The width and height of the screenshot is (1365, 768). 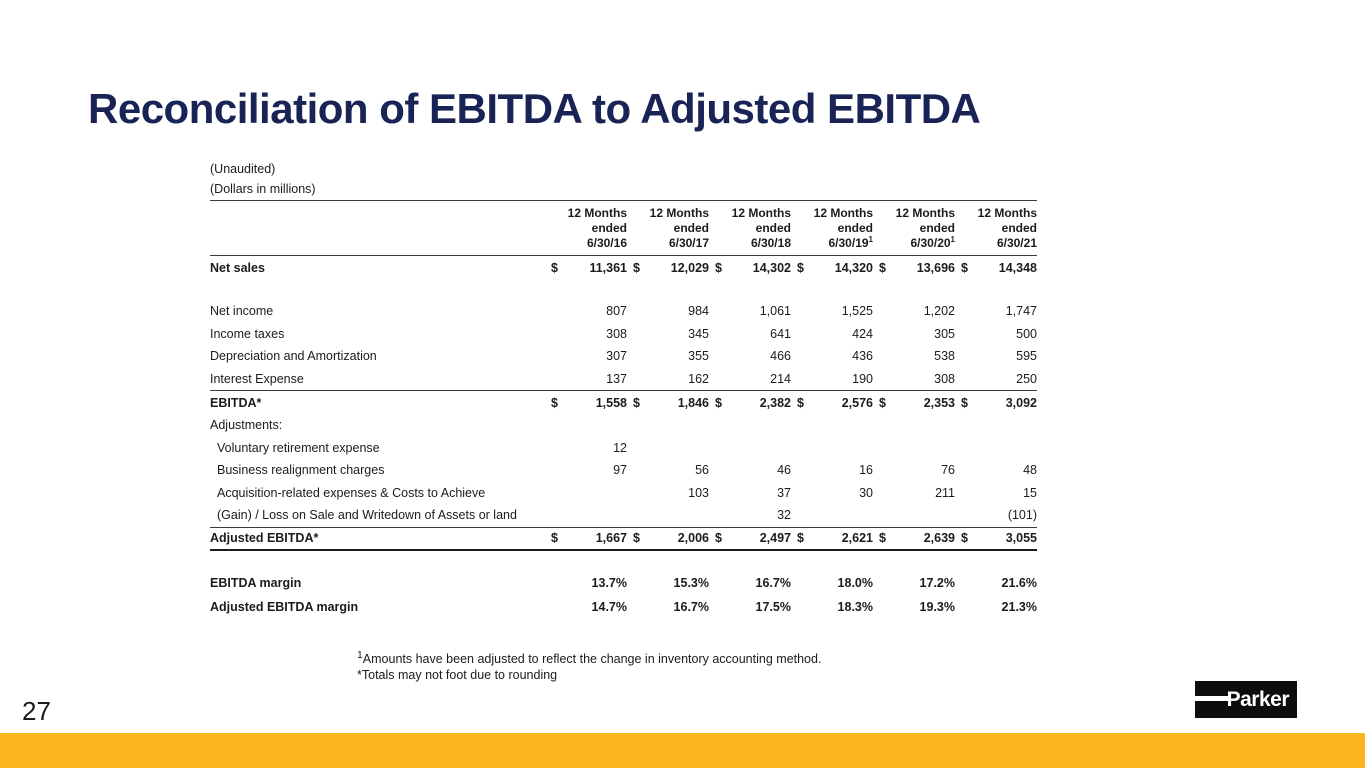 I want to click on value-cell: 500, so click(x=996, y=334).